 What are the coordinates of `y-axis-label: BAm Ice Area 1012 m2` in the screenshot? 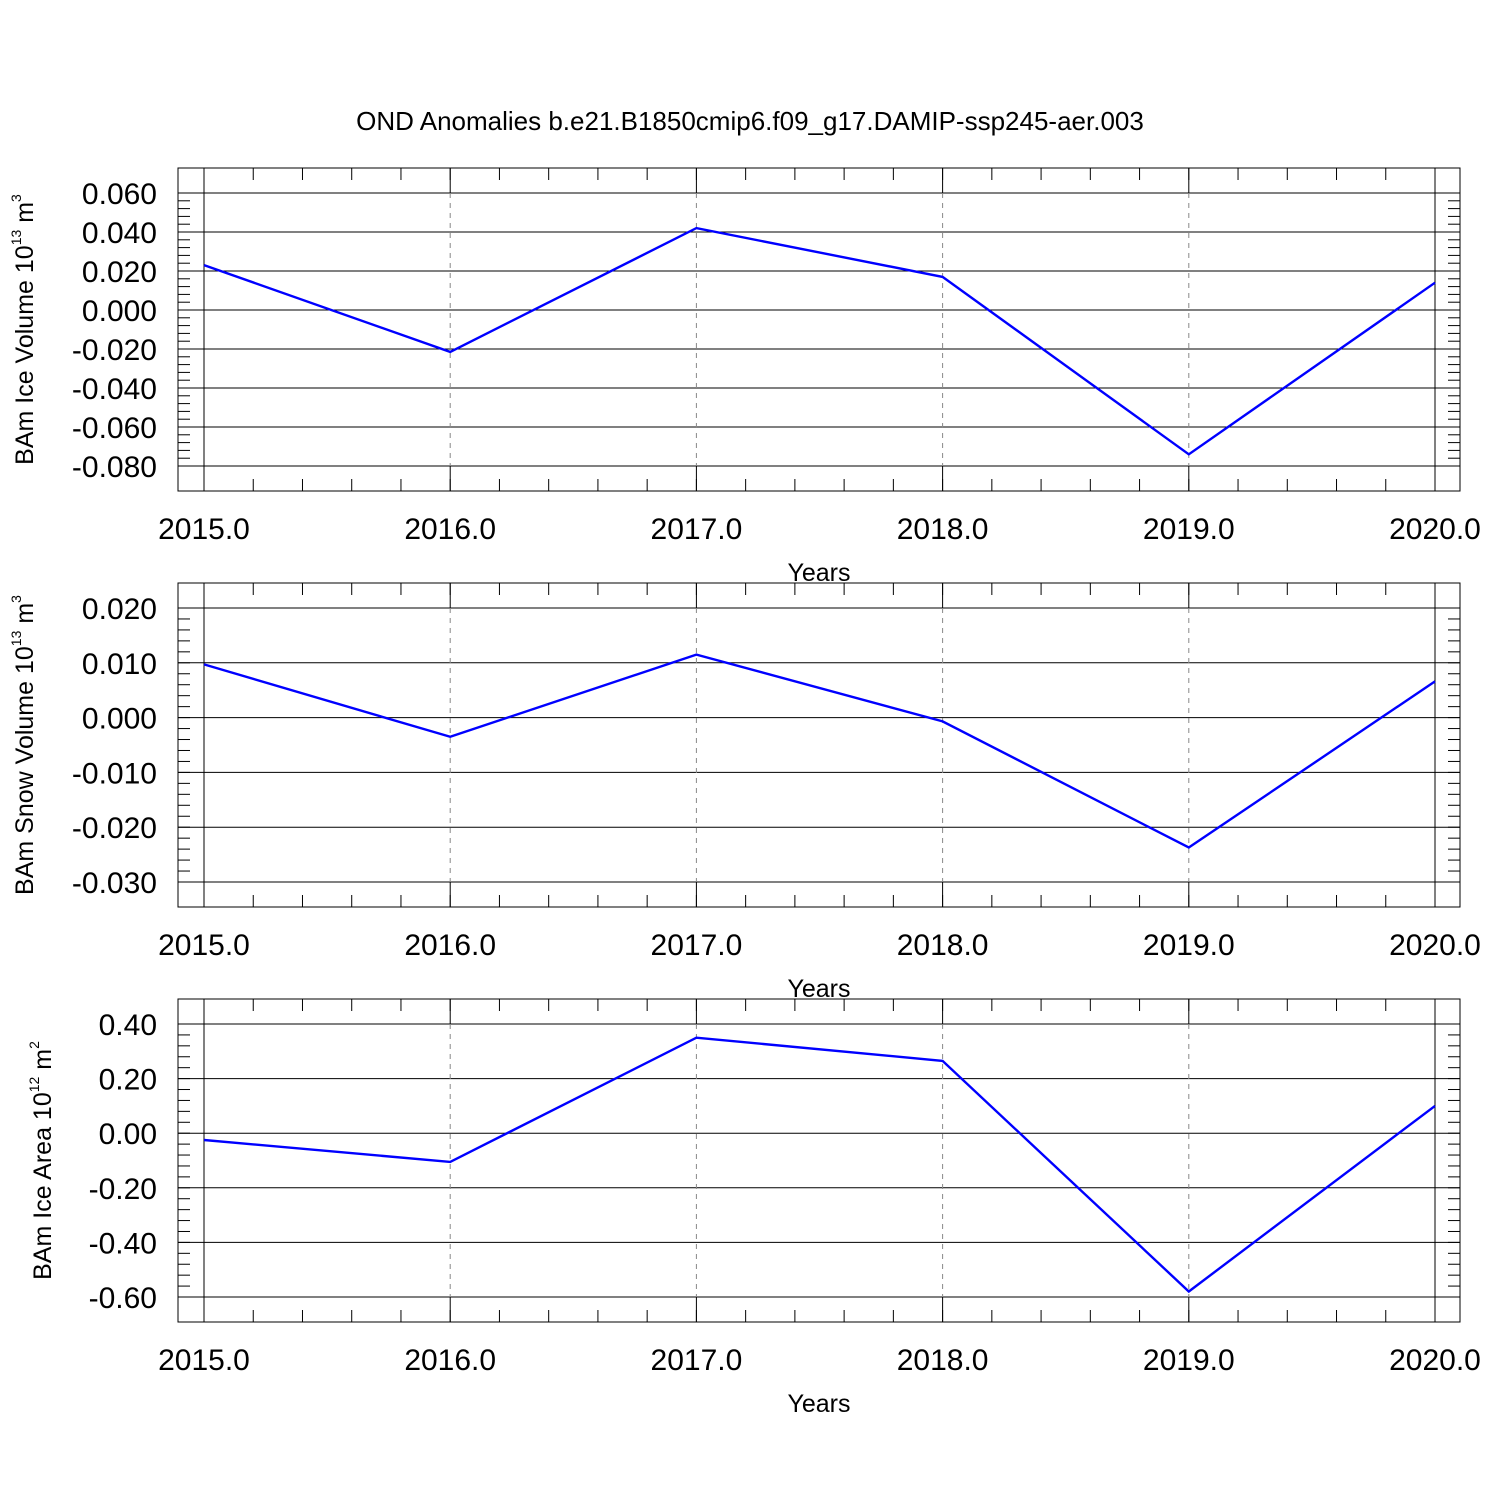 It's located at (41, 1160).